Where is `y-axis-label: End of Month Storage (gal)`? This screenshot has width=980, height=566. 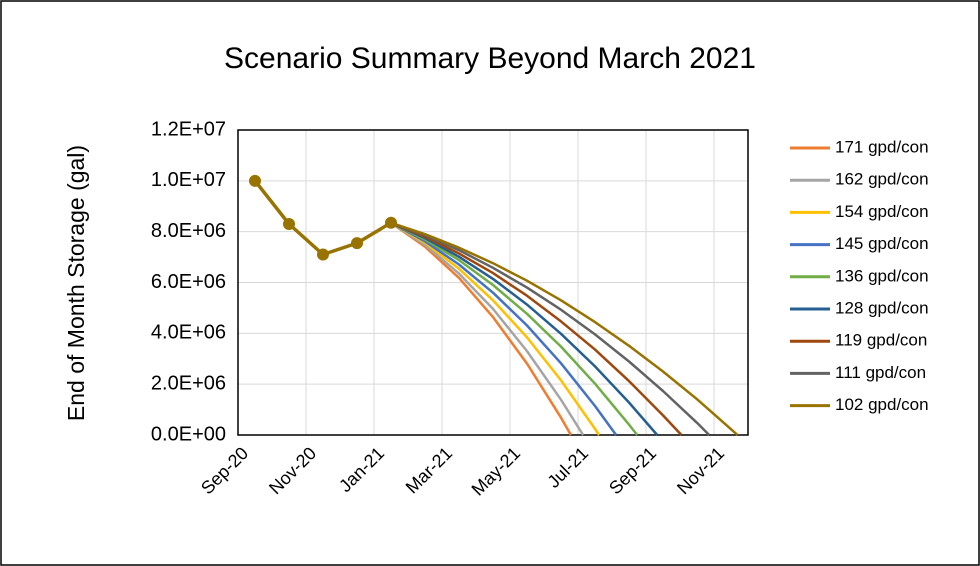 y-axis-label: End of Month Storage (gal) is located at coordinates (76, 283).